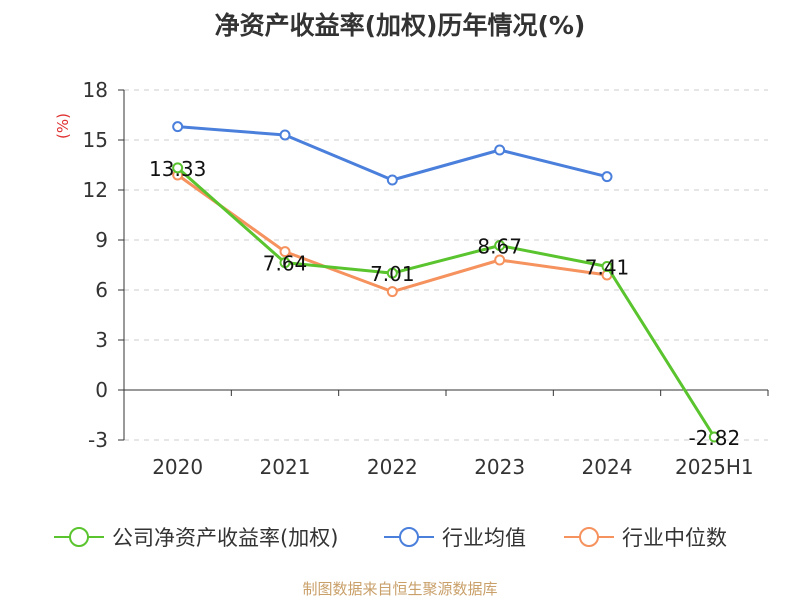 The image size is (800, 600). What do you see at coordinates (714, 467) in the screenshot?
I see `x-tick-label: 2025H1` at bounding box center [714, 467].